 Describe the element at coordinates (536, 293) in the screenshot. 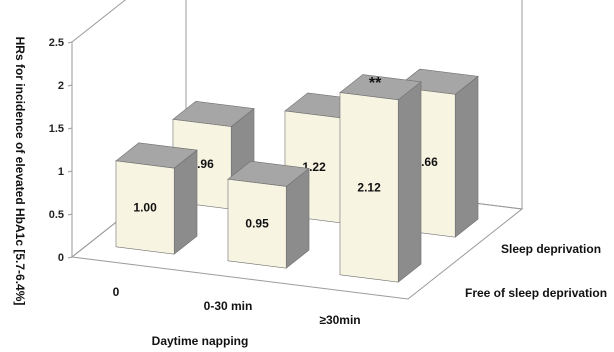

I see `series-label: Free of sleep deprivation` at that location.